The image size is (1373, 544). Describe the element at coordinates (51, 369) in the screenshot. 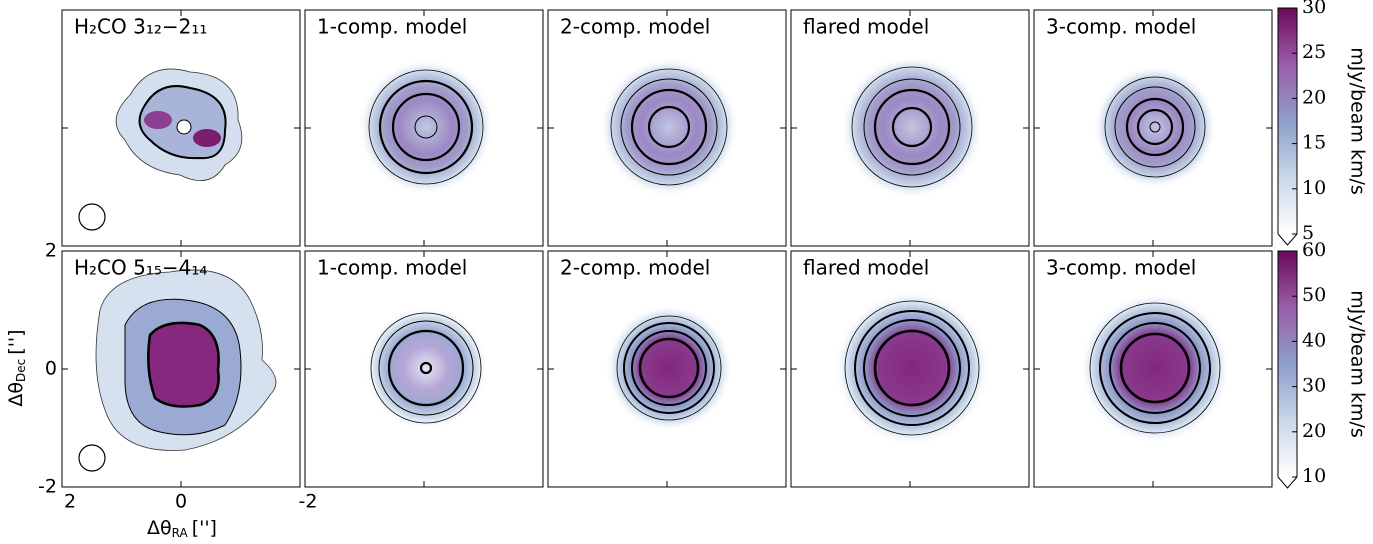

I see `y-tick-label: 0` at that location.